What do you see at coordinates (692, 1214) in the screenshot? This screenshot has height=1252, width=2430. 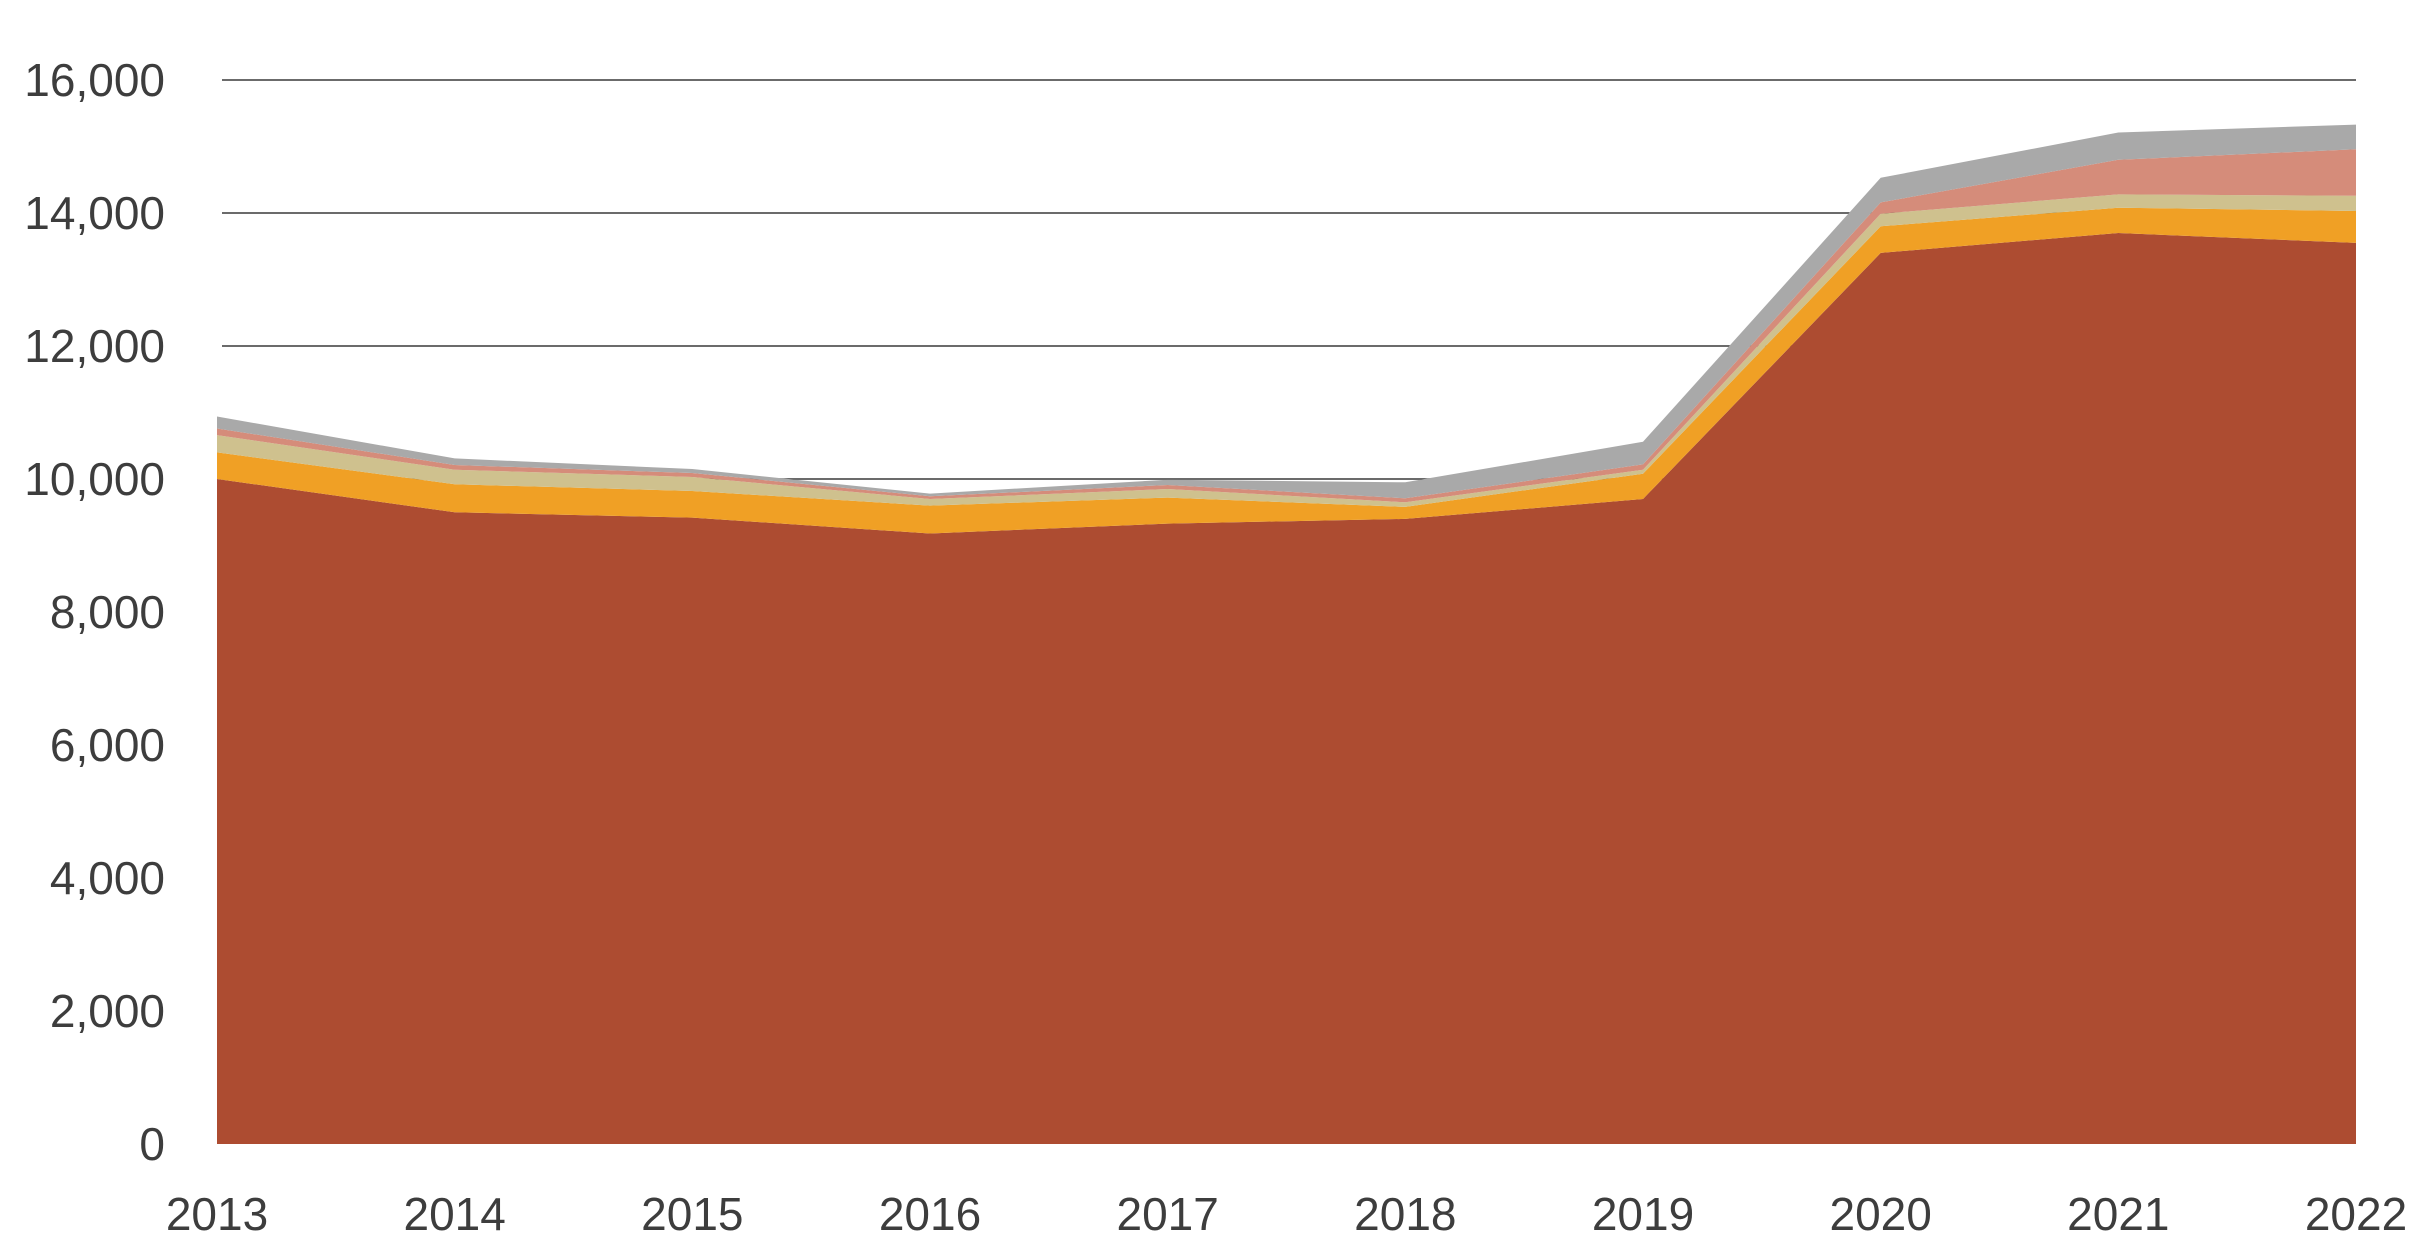 I see `x-tick-label: 2015` at bounding box center [692, 1214].